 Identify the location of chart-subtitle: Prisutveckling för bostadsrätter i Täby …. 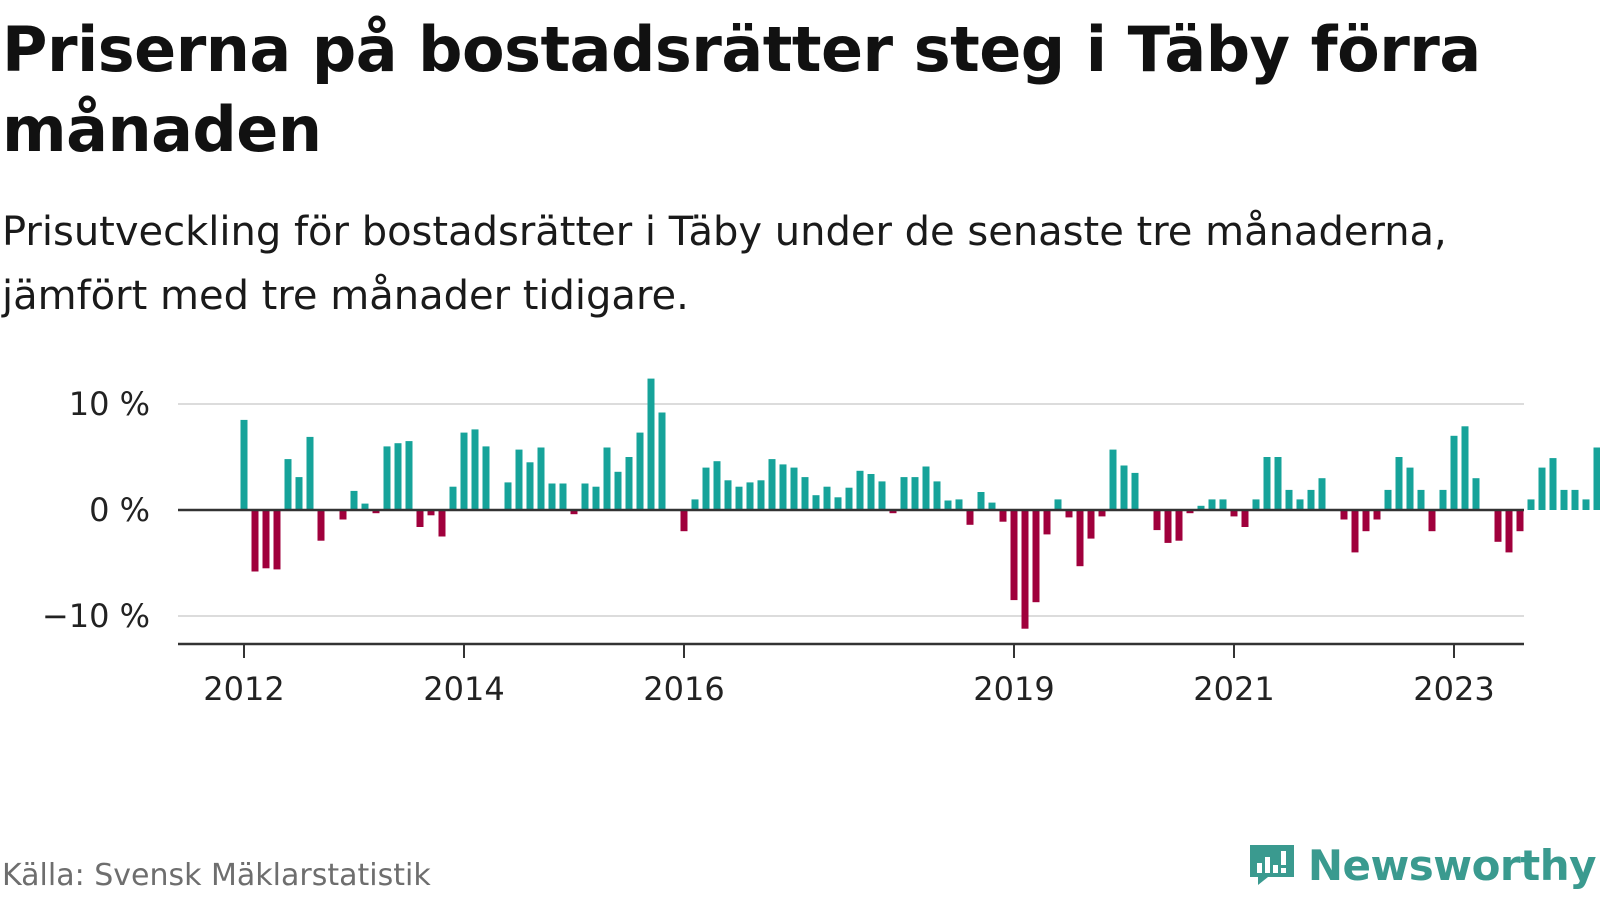
(724, 264).